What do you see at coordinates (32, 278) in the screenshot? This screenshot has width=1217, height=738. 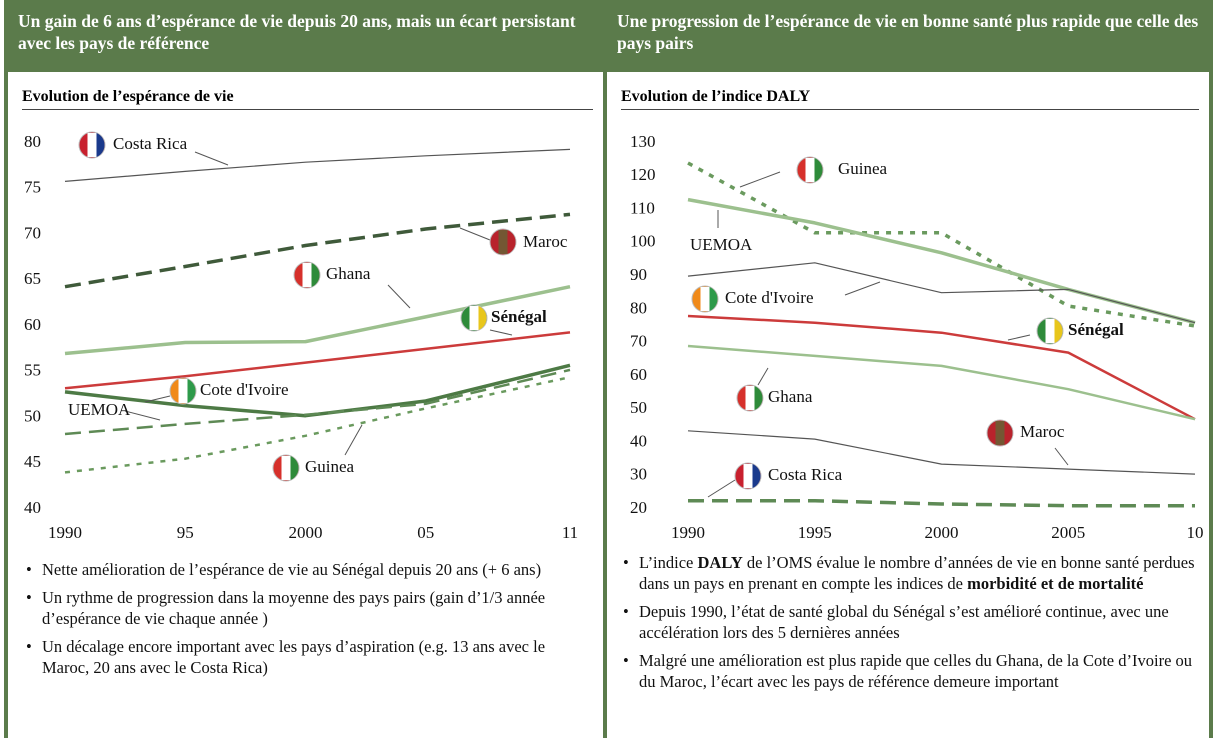 I see `y-tick-label: 65` at bounding box center [32, 278].